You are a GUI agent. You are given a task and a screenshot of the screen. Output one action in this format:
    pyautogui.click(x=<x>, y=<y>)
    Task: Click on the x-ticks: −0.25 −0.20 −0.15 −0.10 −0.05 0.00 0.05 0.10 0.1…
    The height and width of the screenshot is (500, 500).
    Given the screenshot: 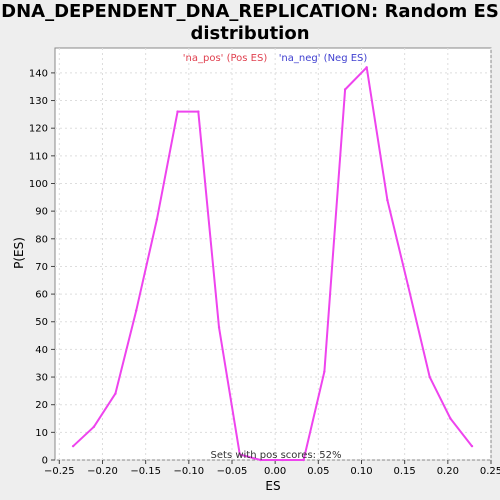 What is the action you would take?
    pyautogui.click(x=272, y=468)
    